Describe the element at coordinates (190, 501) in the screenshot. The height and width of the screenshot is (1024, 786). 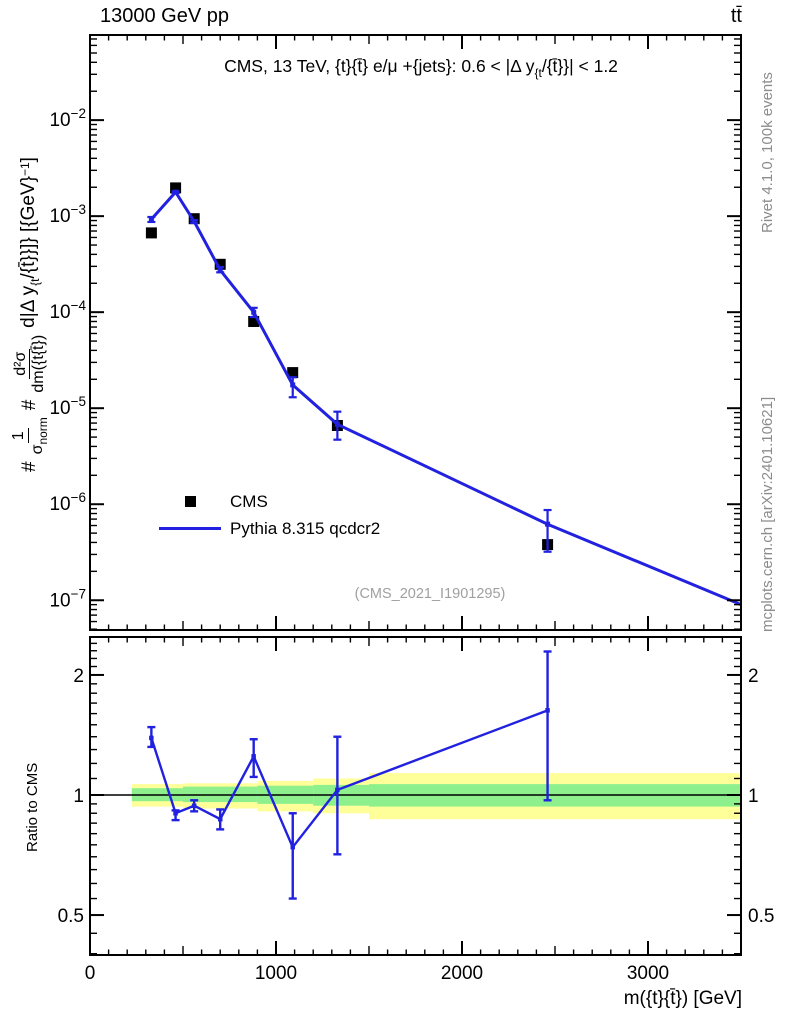
I see `cms-square-marker-icon` at that location.